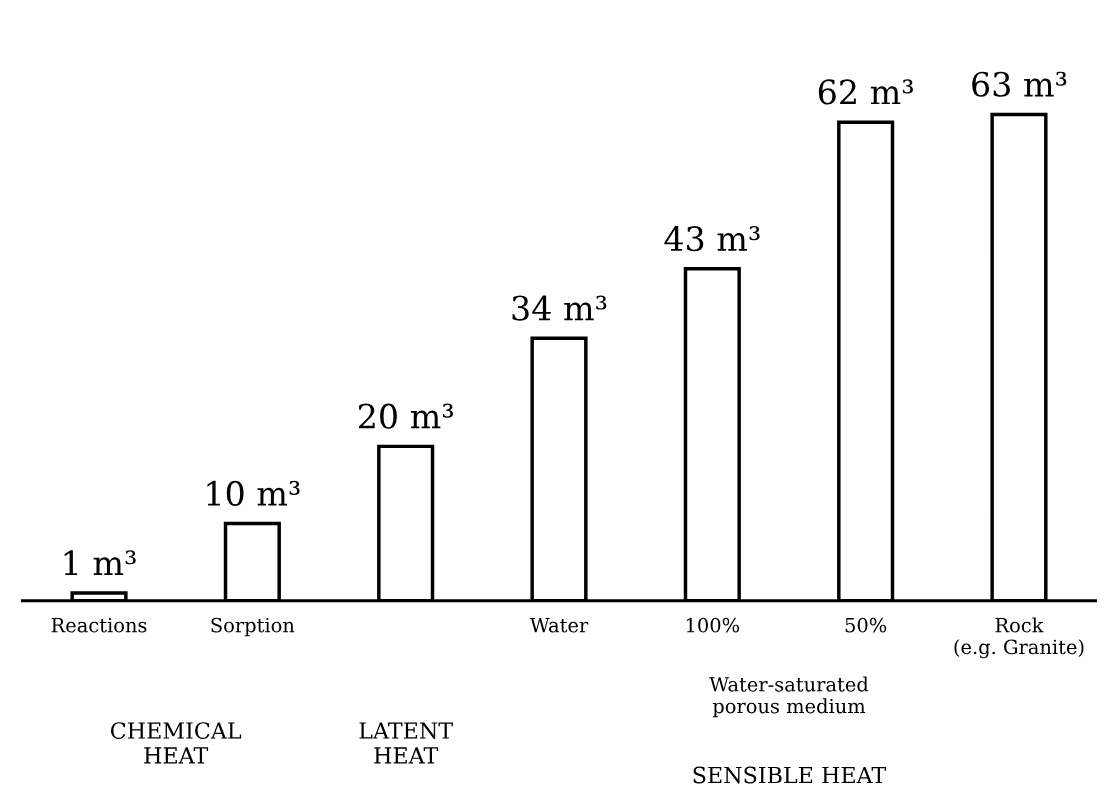 This screenshot has width=1118, height=801. What do you see at coordinates (406, 743) in the screenshot?
I see `text: LATENT HEAT` at bounding box center [406, 743].